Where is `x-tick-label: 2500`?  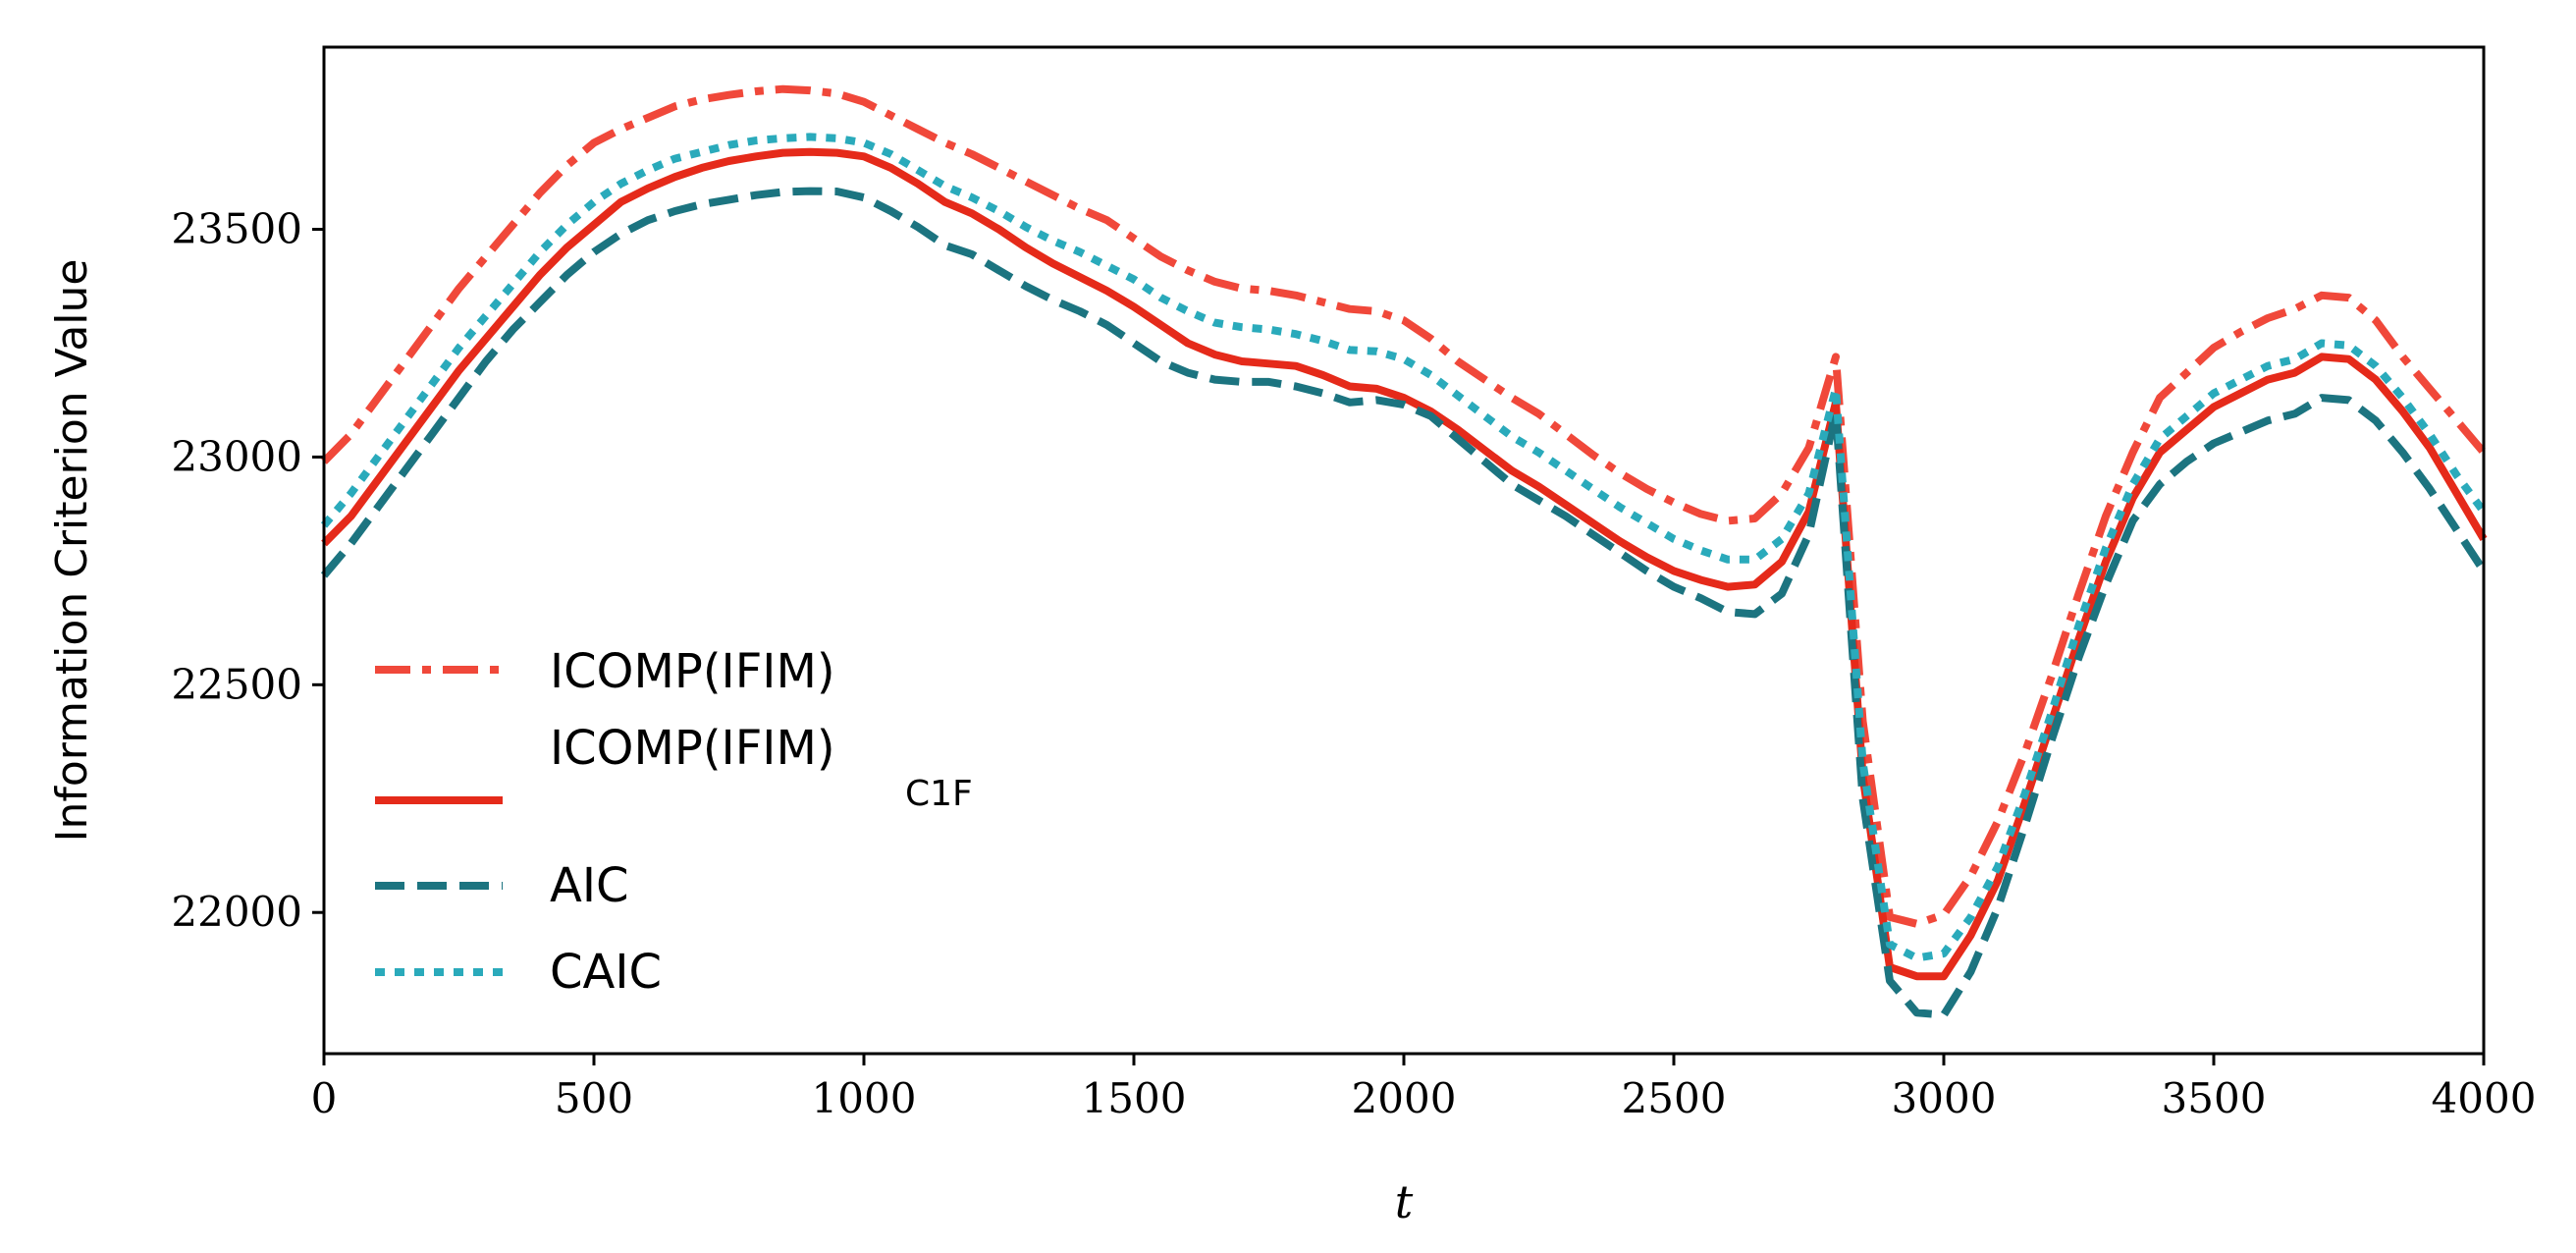 x-tick-label: 2500 is located at coordinates (1674, 1098).